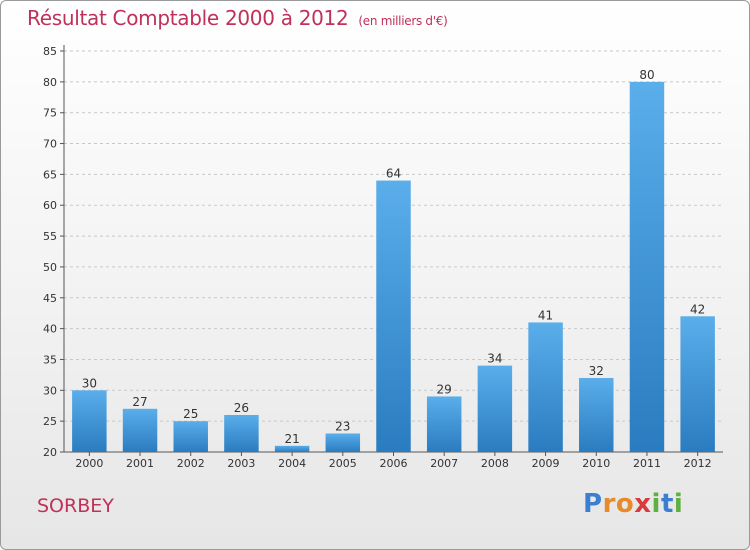 The height and width of the screenshot is (550, 750). What do you see at coordinates (343, 463) in the screenshot?
I see `x-tick-label: 2005` at bounding box center [343, 463].